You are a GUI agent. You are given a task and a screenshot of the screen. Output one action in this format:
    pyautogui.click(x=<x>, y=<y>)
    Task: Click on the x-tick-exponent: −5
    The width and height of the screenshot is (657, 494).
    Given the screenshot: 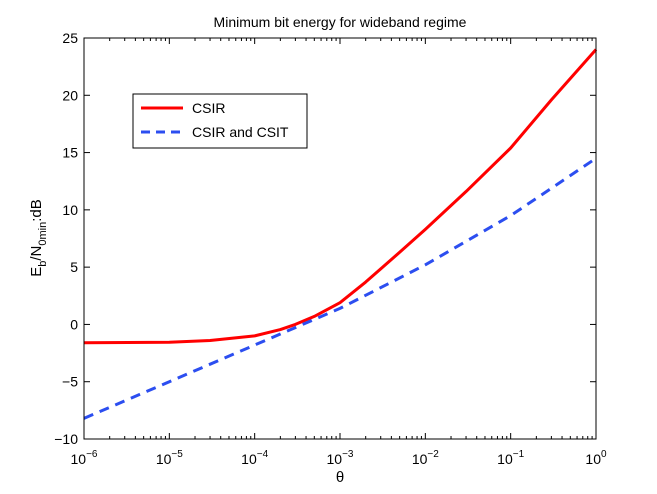 What is the action you would take?
    pyautogui.click(x=177, y=454)
    